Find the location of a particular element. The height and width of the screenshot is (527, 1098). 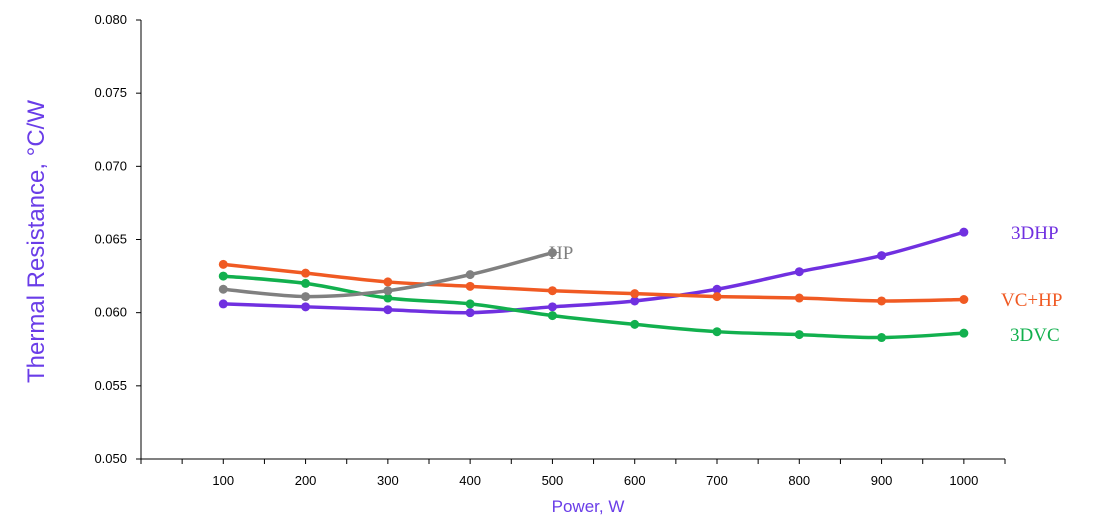

series-labels: 3DHP VC+HP 3DVC HP is located at coordinates (805, 284).